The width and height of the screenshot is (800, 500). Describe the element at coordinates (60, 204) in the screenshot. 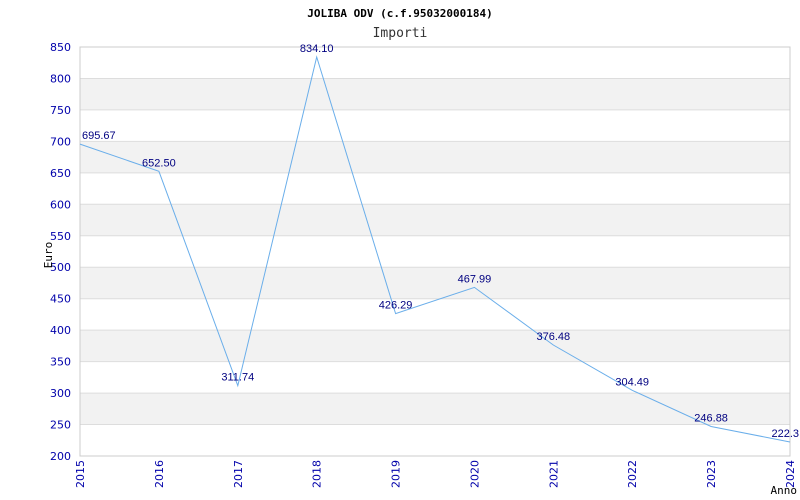

I see `y-tick-label: 600` at that location.